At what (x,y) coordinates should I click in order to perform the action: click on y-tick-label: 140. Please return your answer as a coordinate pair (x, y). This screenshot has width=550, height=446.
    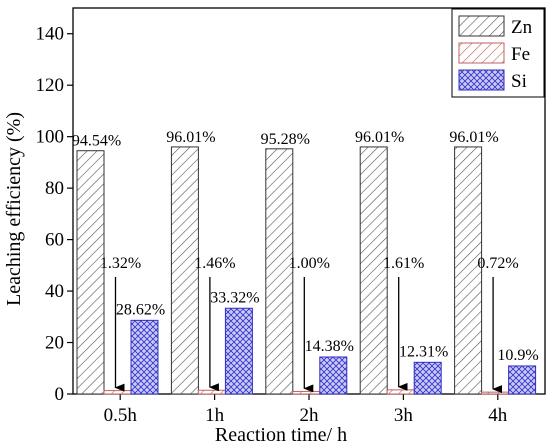
    Looking at the image, I should click on (50, 34).